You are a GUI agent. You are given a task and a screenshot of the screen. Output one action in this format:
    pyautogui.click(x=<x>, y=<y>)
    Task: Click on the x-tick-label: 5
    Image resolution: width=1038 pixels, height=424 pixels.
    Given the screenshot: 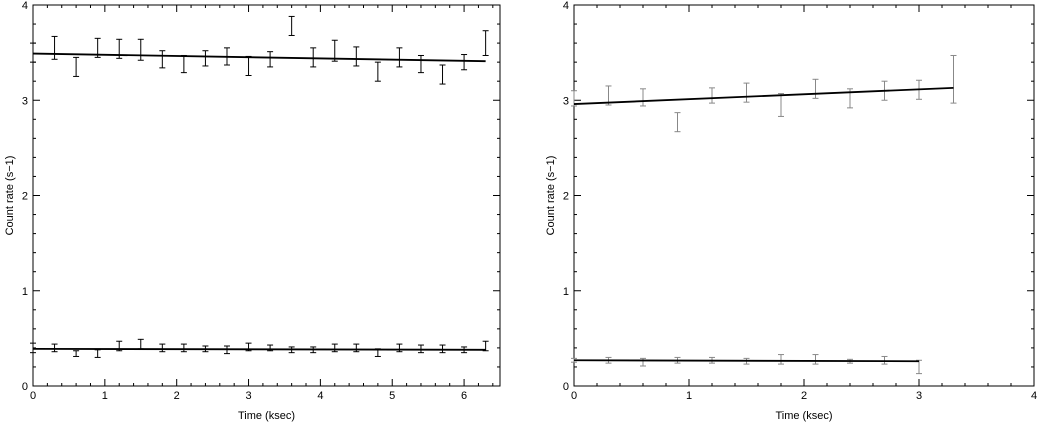 What is the action you would take?
    pyautogui.click(x=392, y=396)
    